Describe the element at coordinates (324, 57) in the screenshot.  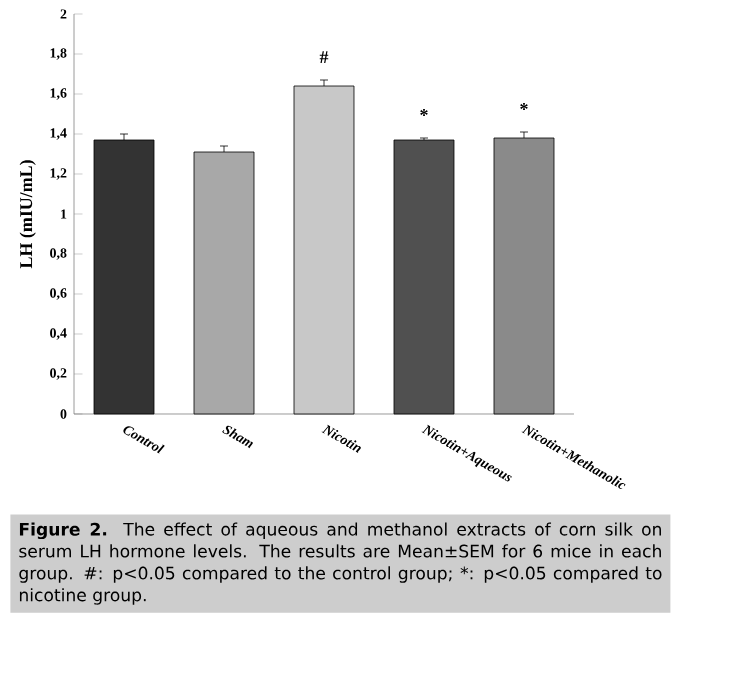
I see `annotation: #` at that location.